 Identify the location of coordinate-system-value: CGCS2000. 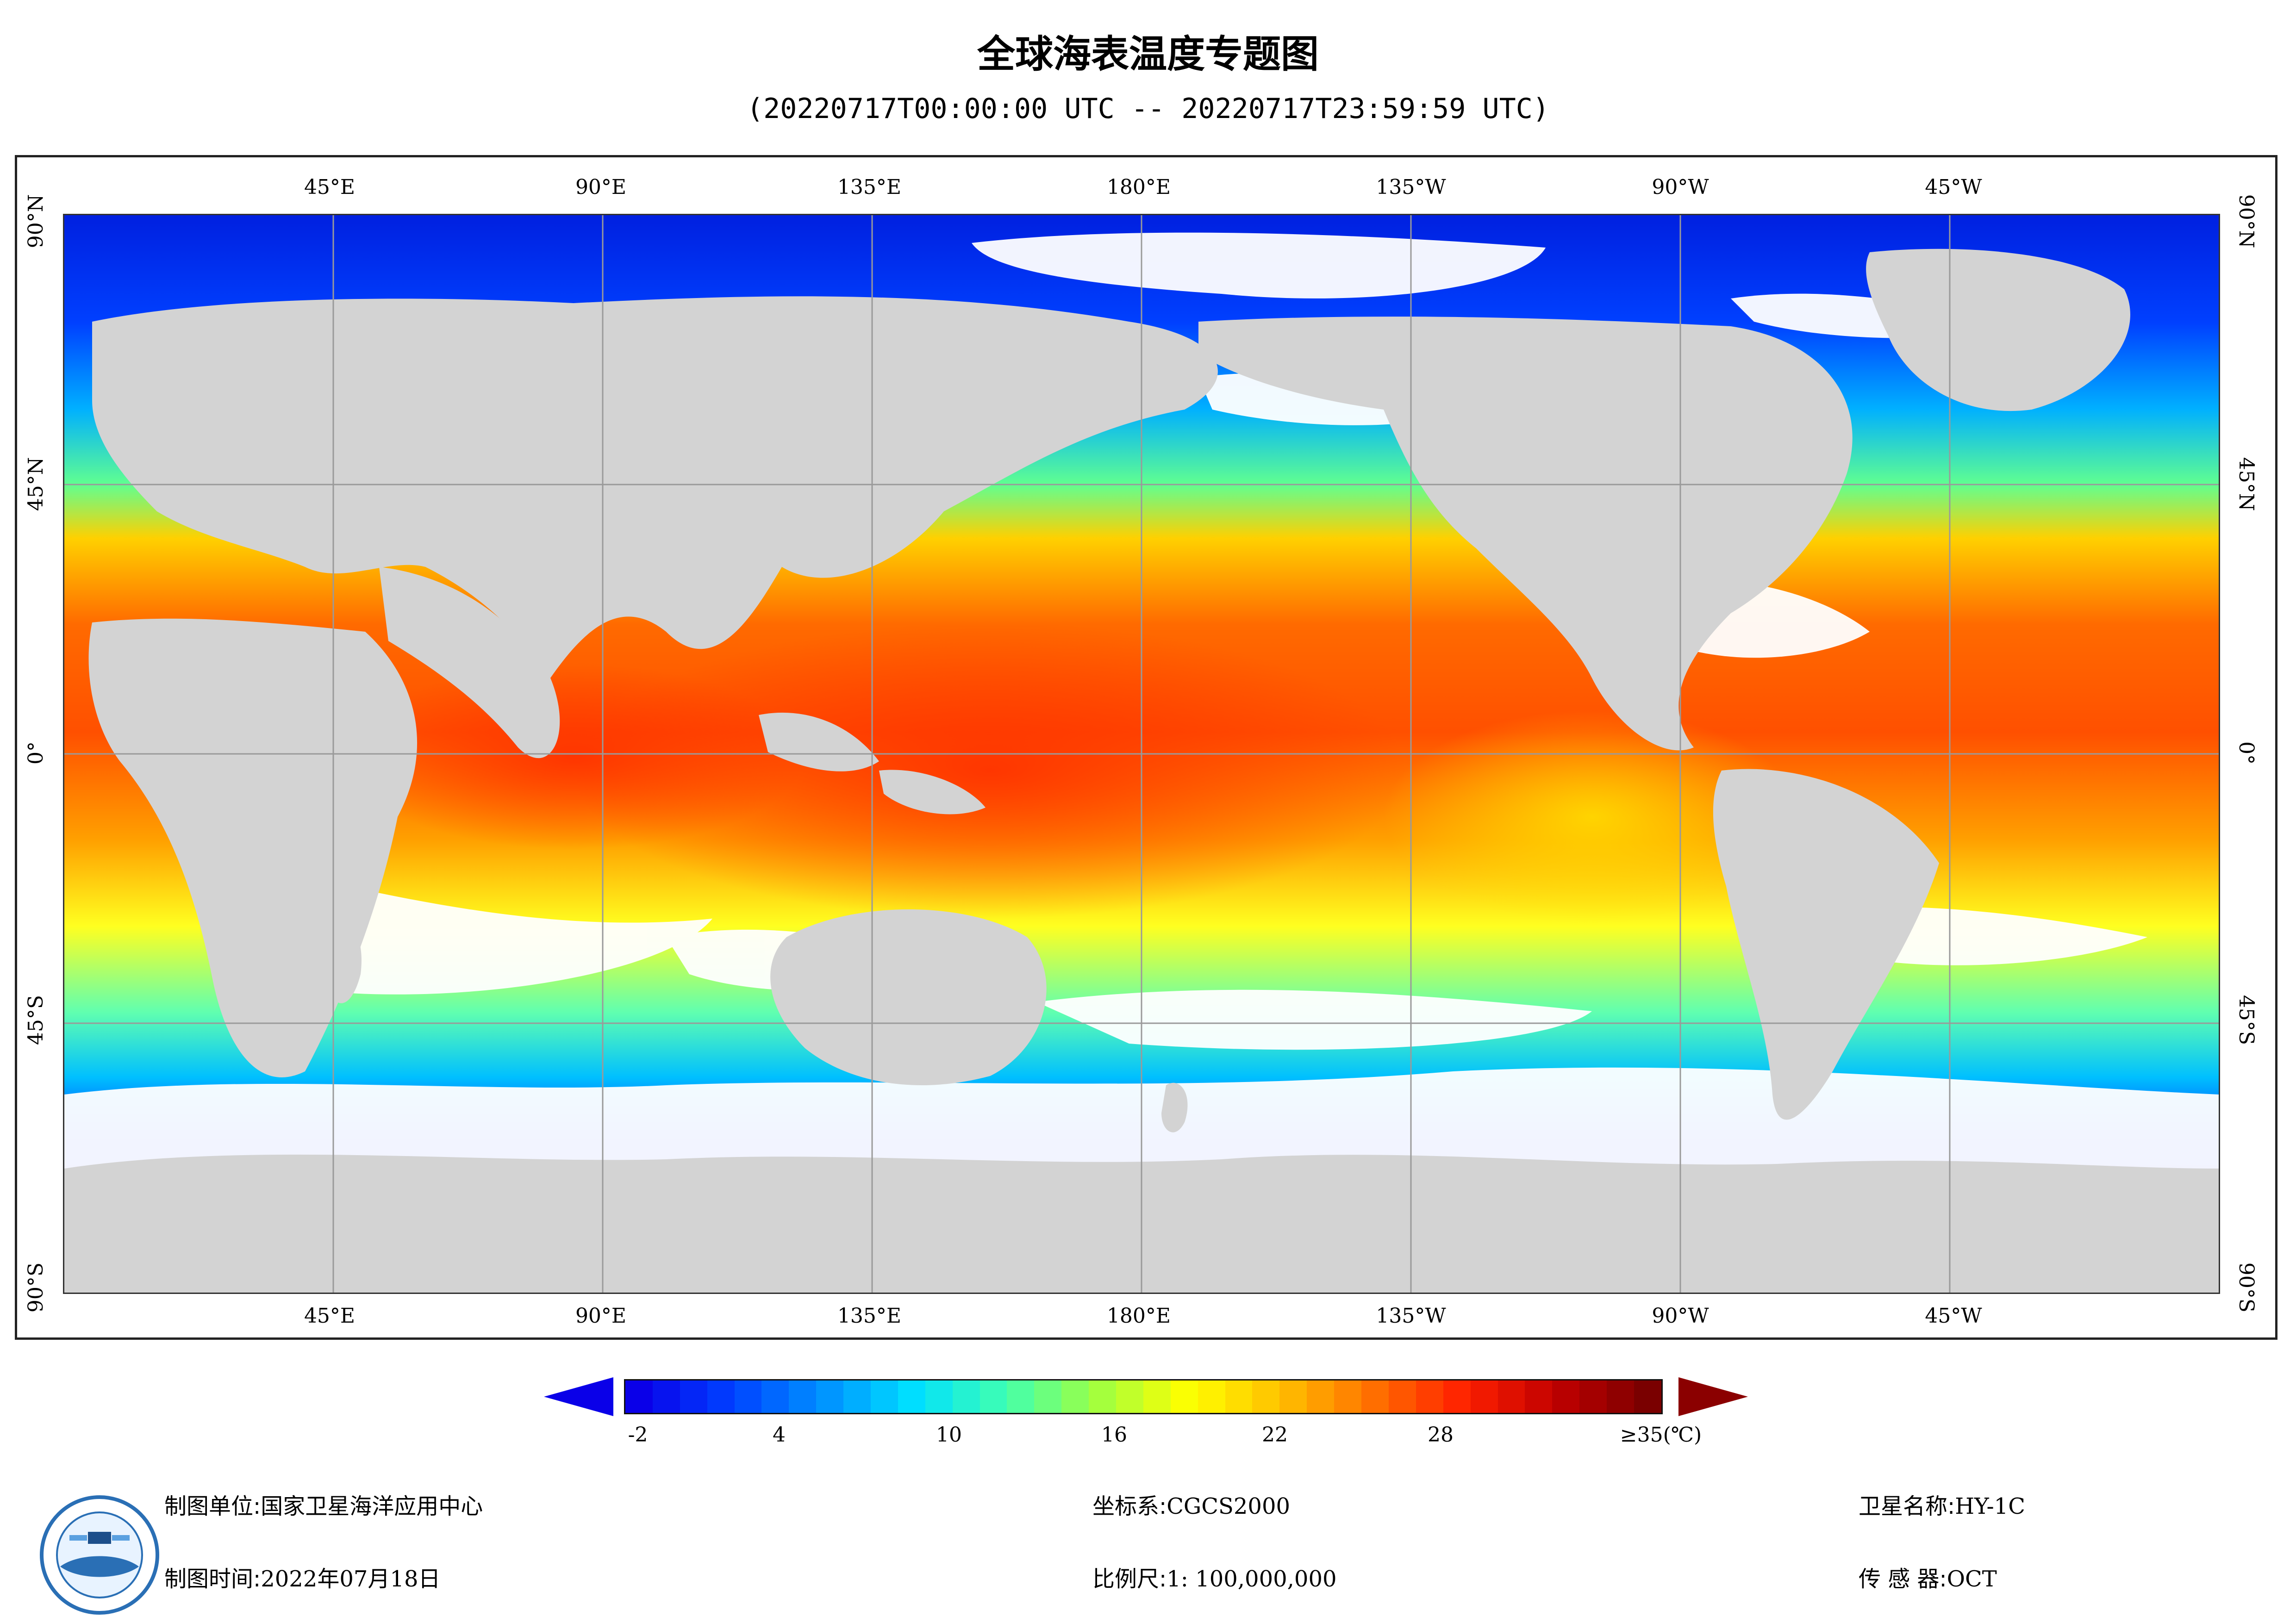
(1229, 1506).